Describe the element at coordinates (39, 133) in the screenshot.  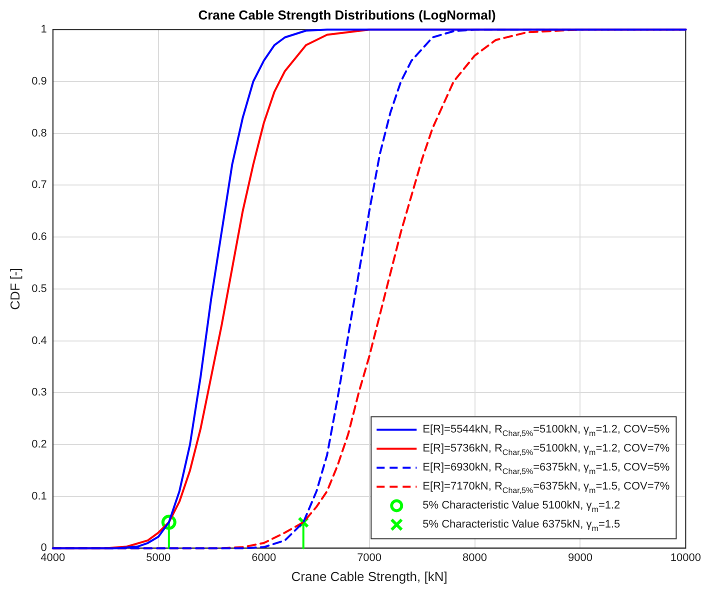
I see `y-tick-label: 0.8` at that location.